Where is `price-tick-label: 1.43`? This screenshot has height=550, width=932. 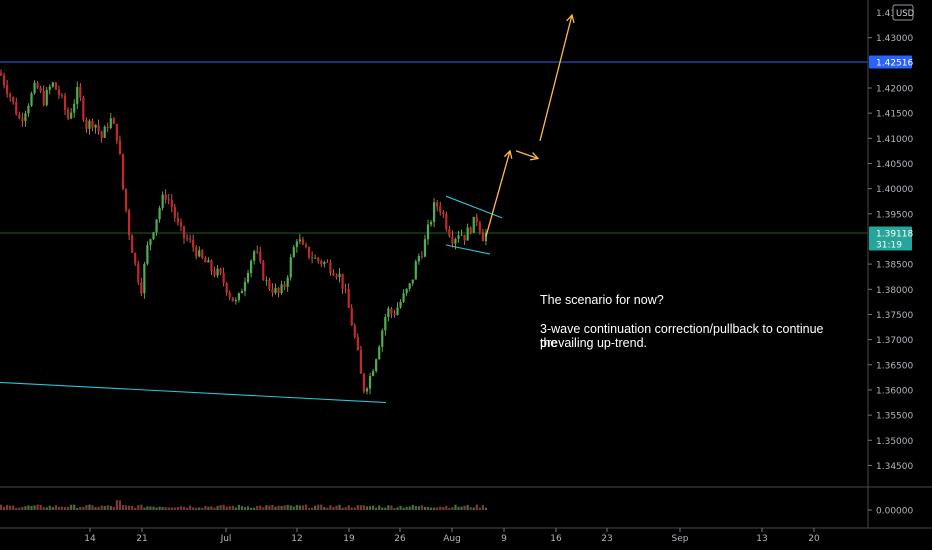
price-tick-label: 1.43 is located at coordinates (886, 14).